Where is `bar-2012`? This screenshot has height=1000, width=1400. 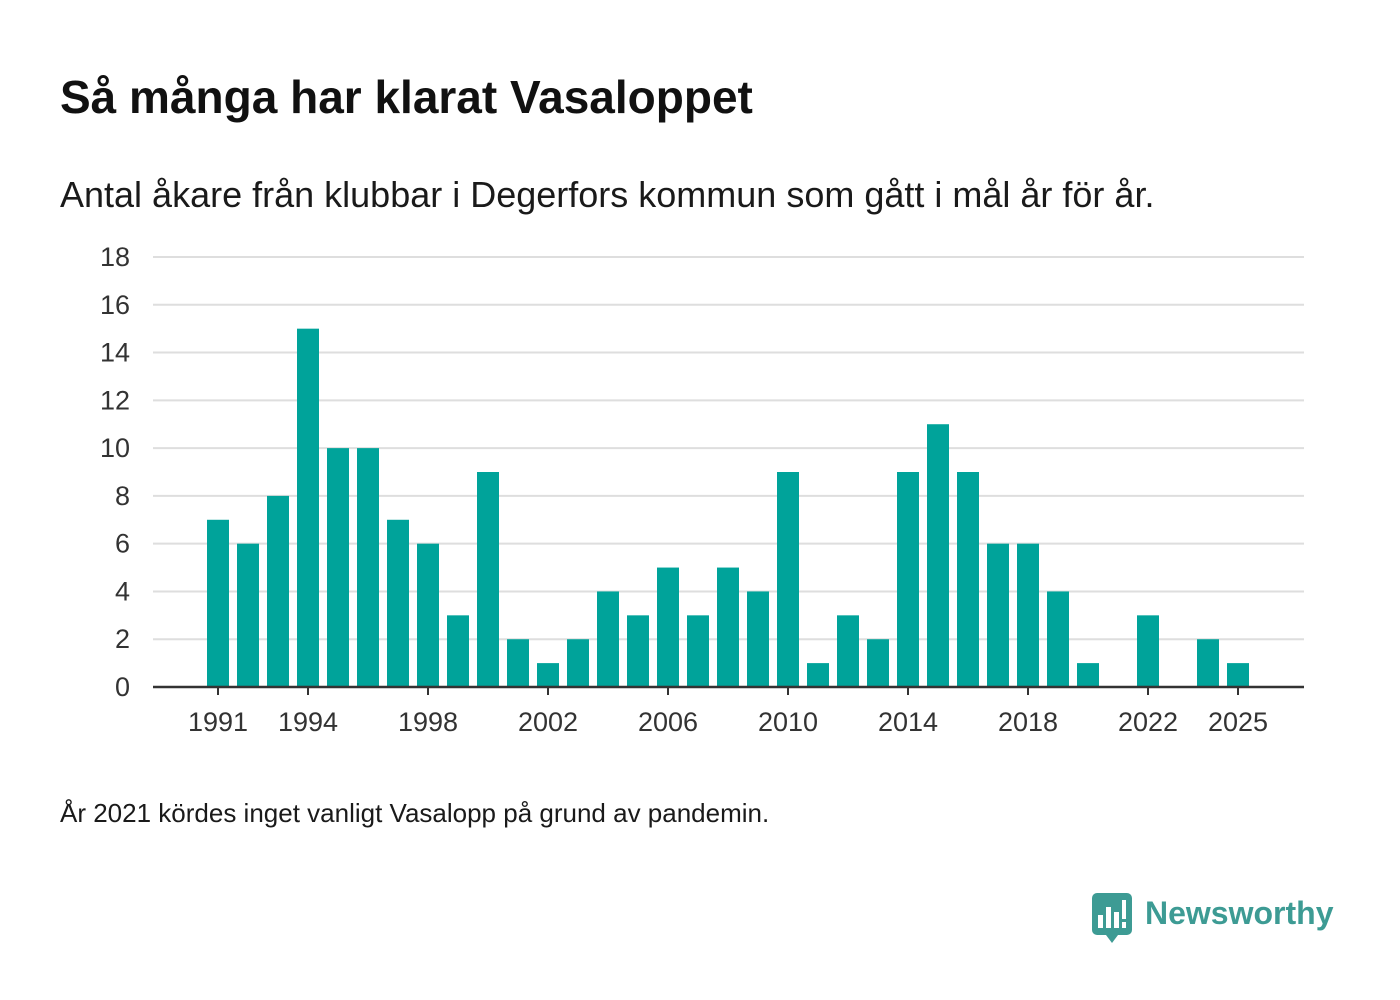
bar-2012 is located at coordinates (848, 651).